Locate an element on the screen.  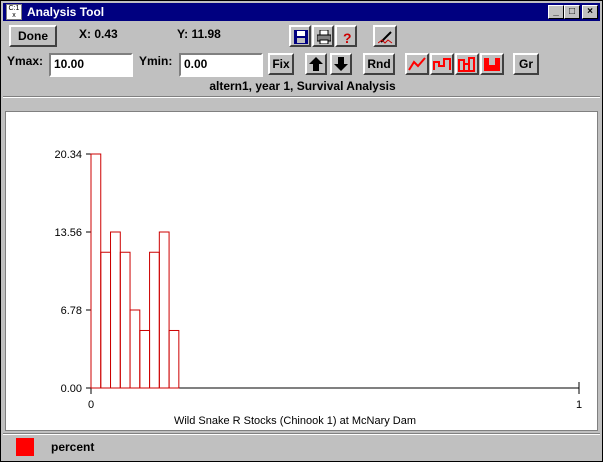
print-button is located at coordinates (323, 36).